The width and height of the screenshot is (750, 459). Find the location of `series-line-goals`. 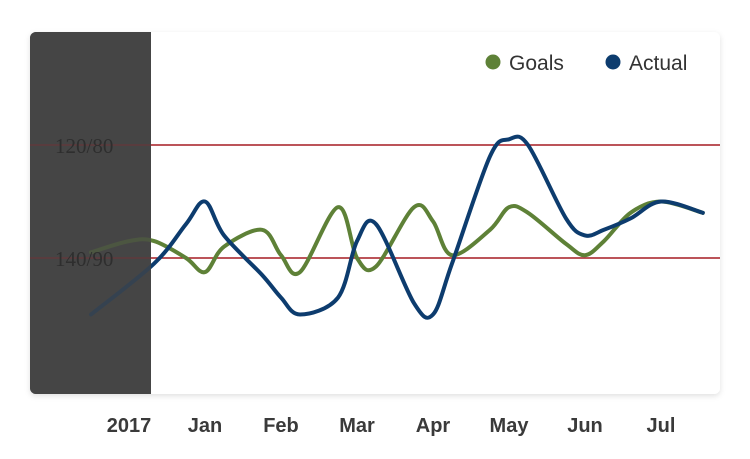

series-line-goals is located at coordinates (397, 237).